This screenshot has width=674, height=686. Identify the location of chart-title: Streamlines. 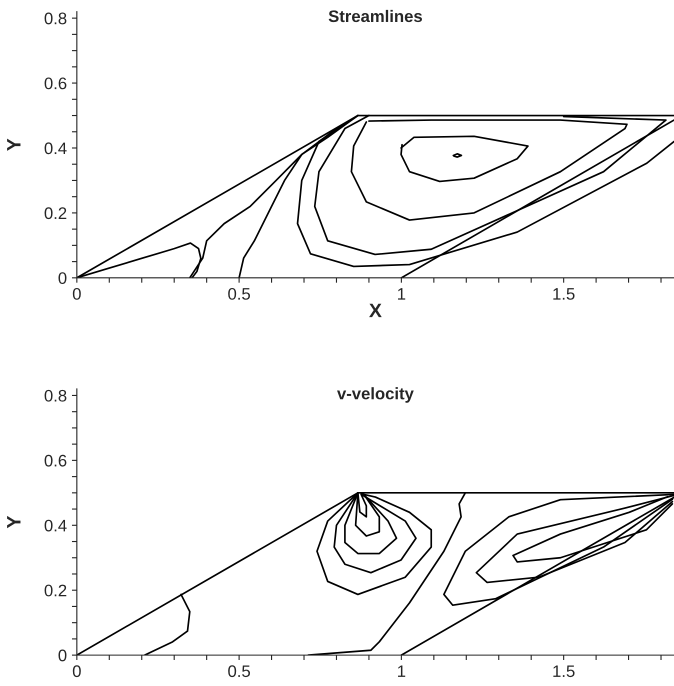
(375, 16).